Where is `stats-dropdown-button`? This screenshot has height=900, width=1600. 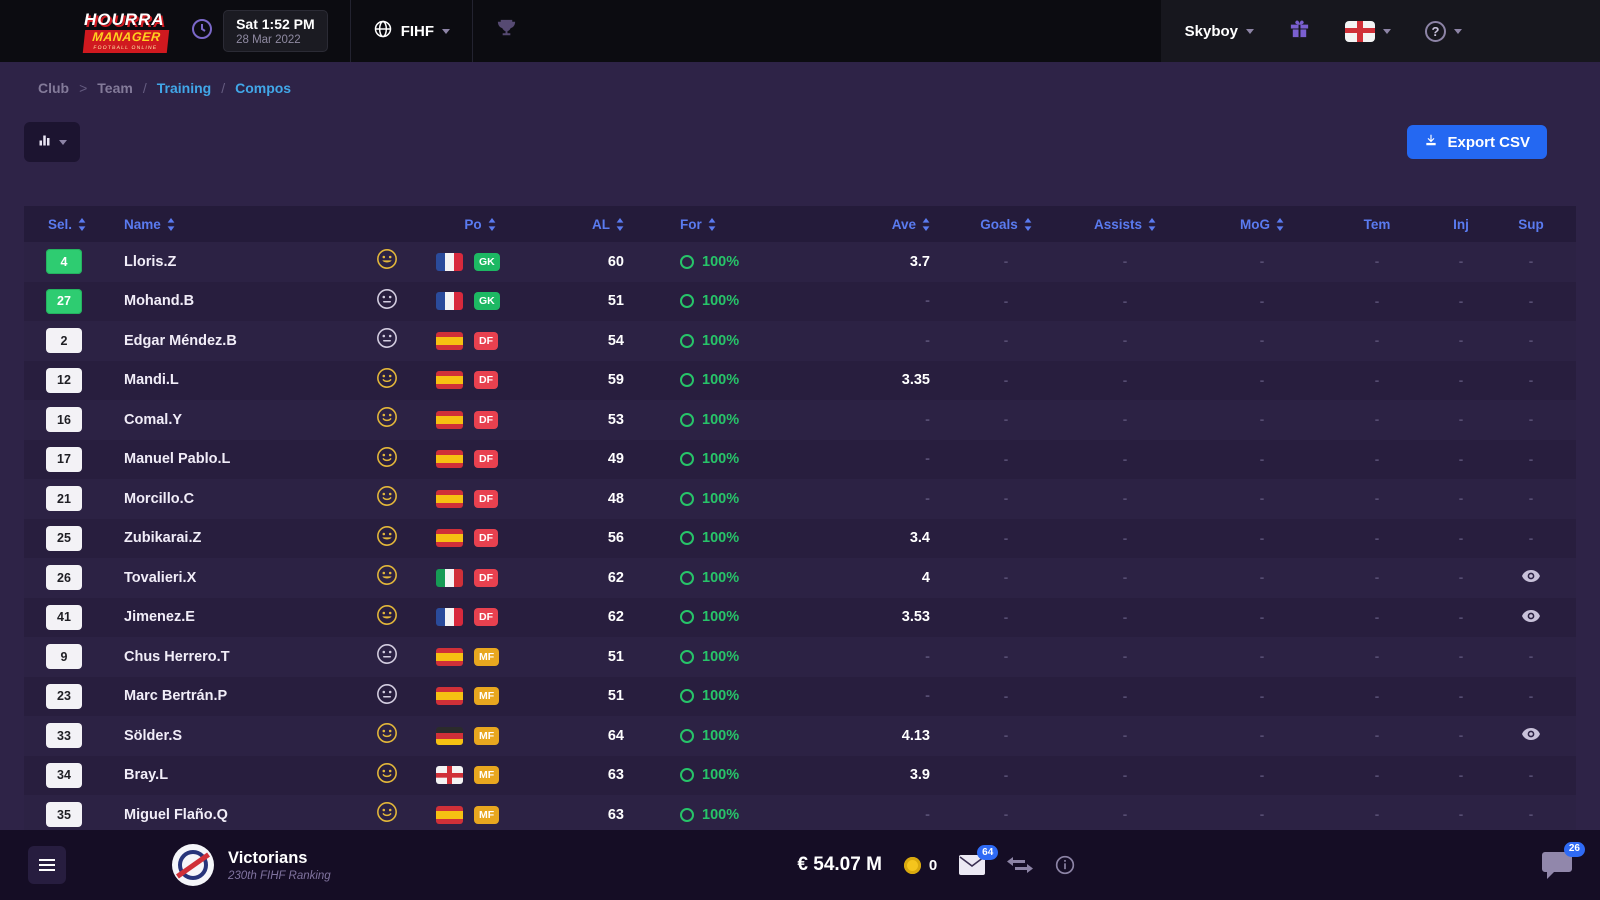
stats-dropdown-button is located at coordinates (52, 142).